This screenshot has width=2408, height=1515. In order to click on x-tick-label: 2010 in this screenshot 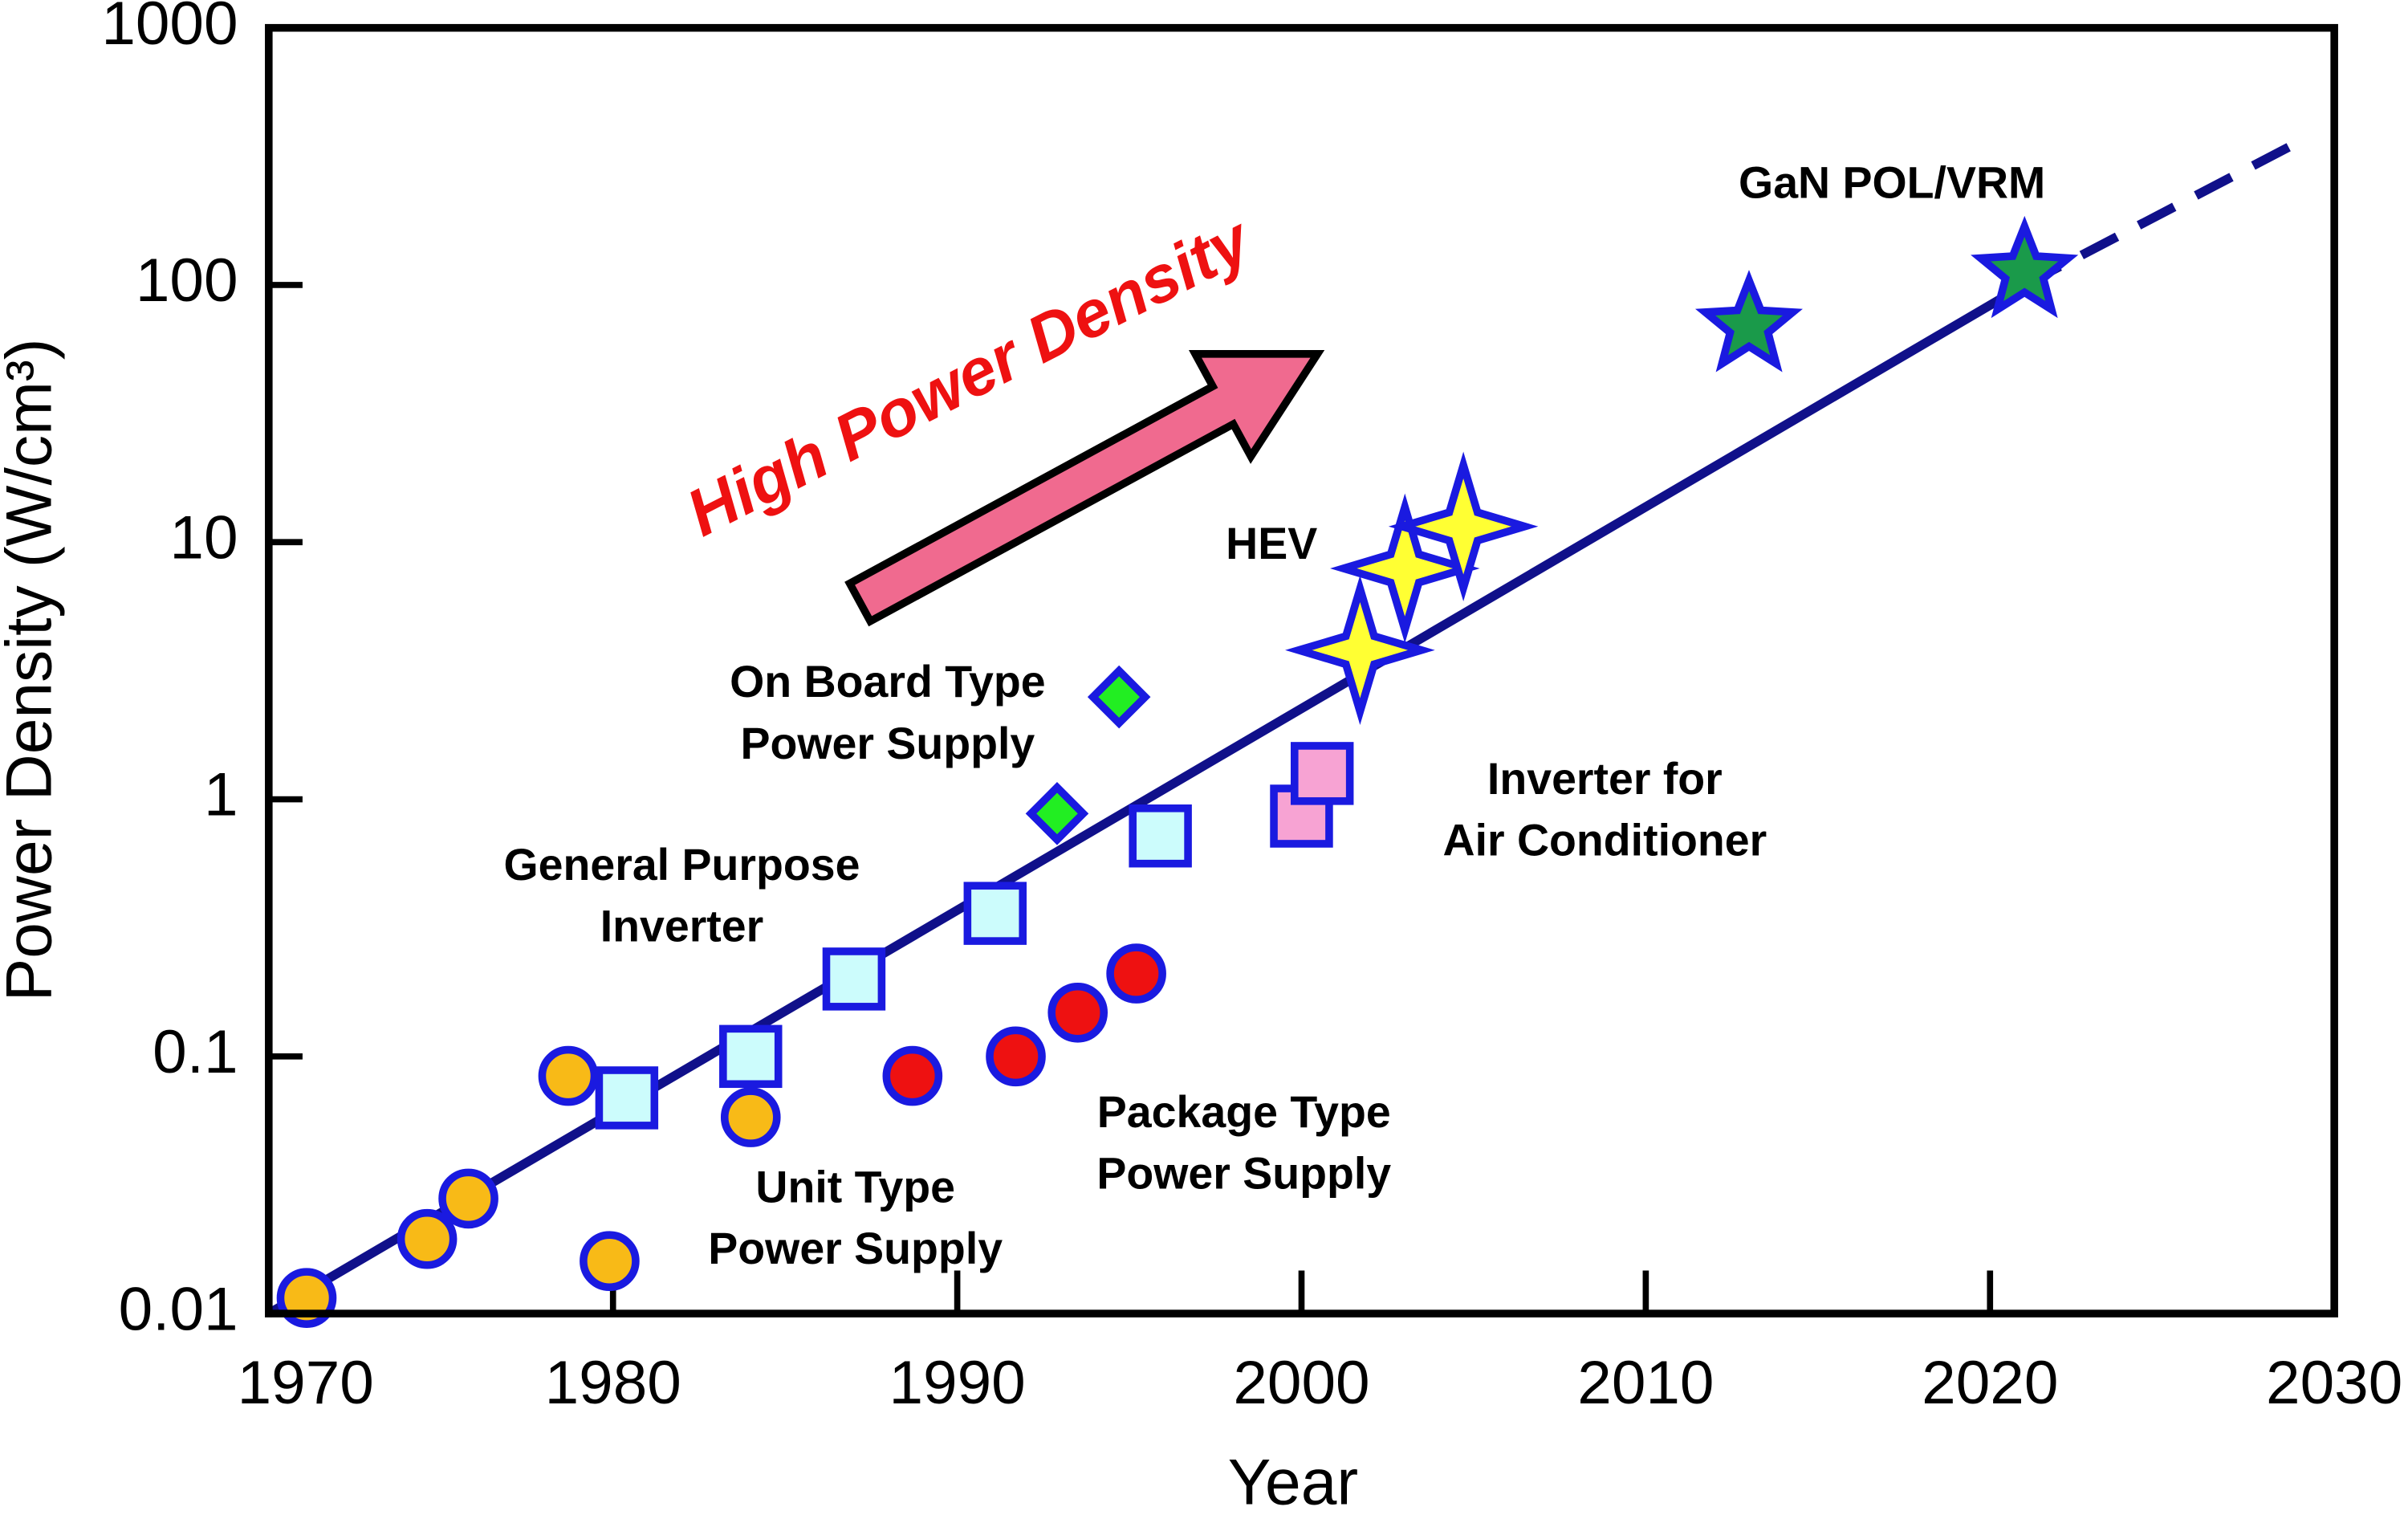, I will do `click(1645, 1383)`.